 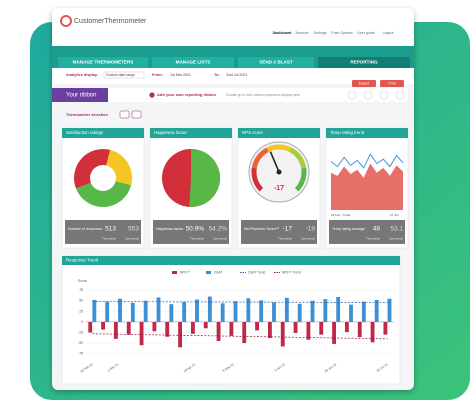 What do you see at coordinates (240, 336) in the screenshot?
I see `trend-line` at bounding box center [240, 336].